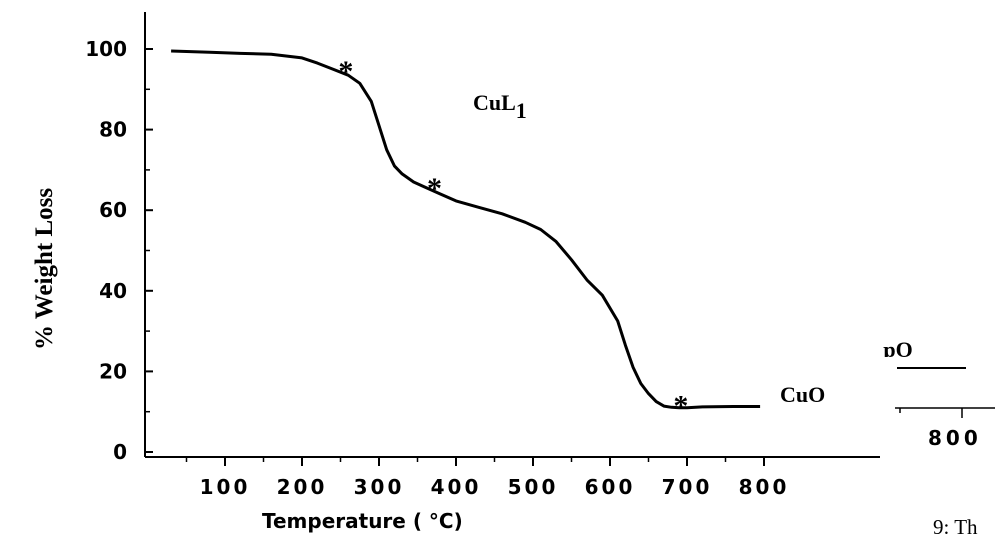 This screenshot has width=998, height=536. What do you see at coordinates (113, 371) in the screenshot?
I see `y-tick-label: 20` at bounding box center [113, 371].